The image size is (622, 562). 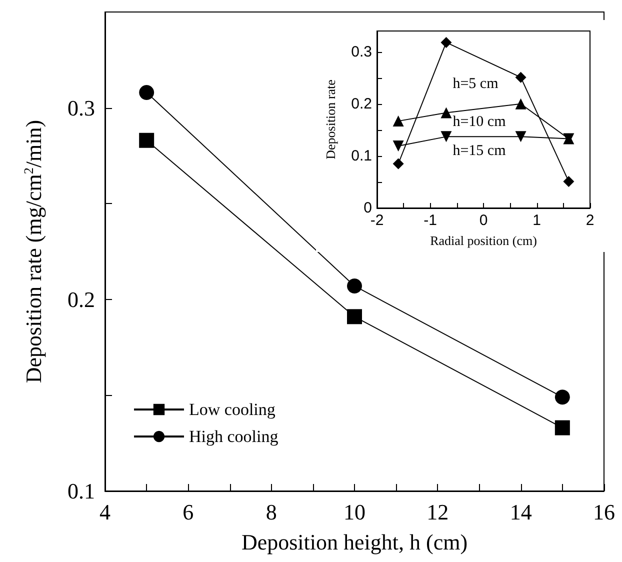 I want to click on y-tick-label: 0, so click(x=368, y=208).